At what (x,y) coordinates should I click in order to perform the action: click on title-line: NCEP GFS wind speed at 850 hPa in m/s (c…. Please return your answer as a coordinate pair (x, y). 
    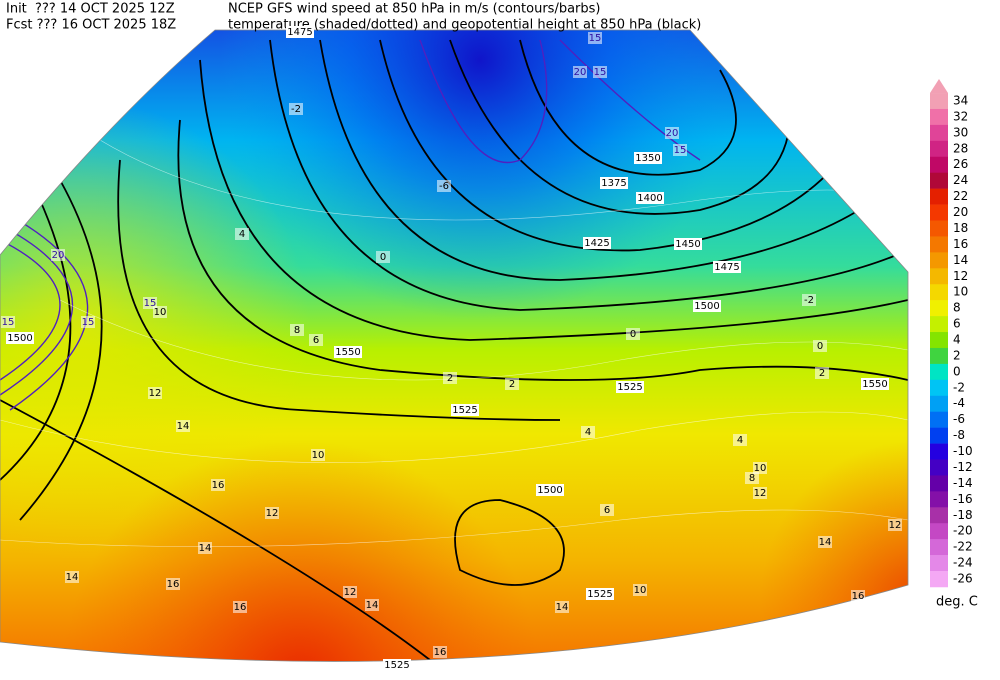
    Looking at the image, I should click on (414, 9).